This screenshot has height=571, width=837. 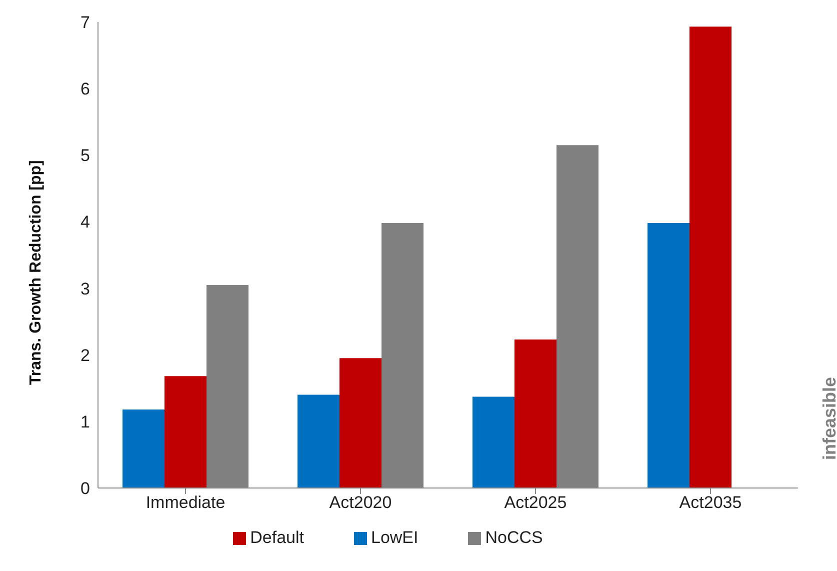 What do you see at coordinates (710, 502) in the screenshot?
I see `x-tick-label: Act2035` at bounding box center [710, 502].